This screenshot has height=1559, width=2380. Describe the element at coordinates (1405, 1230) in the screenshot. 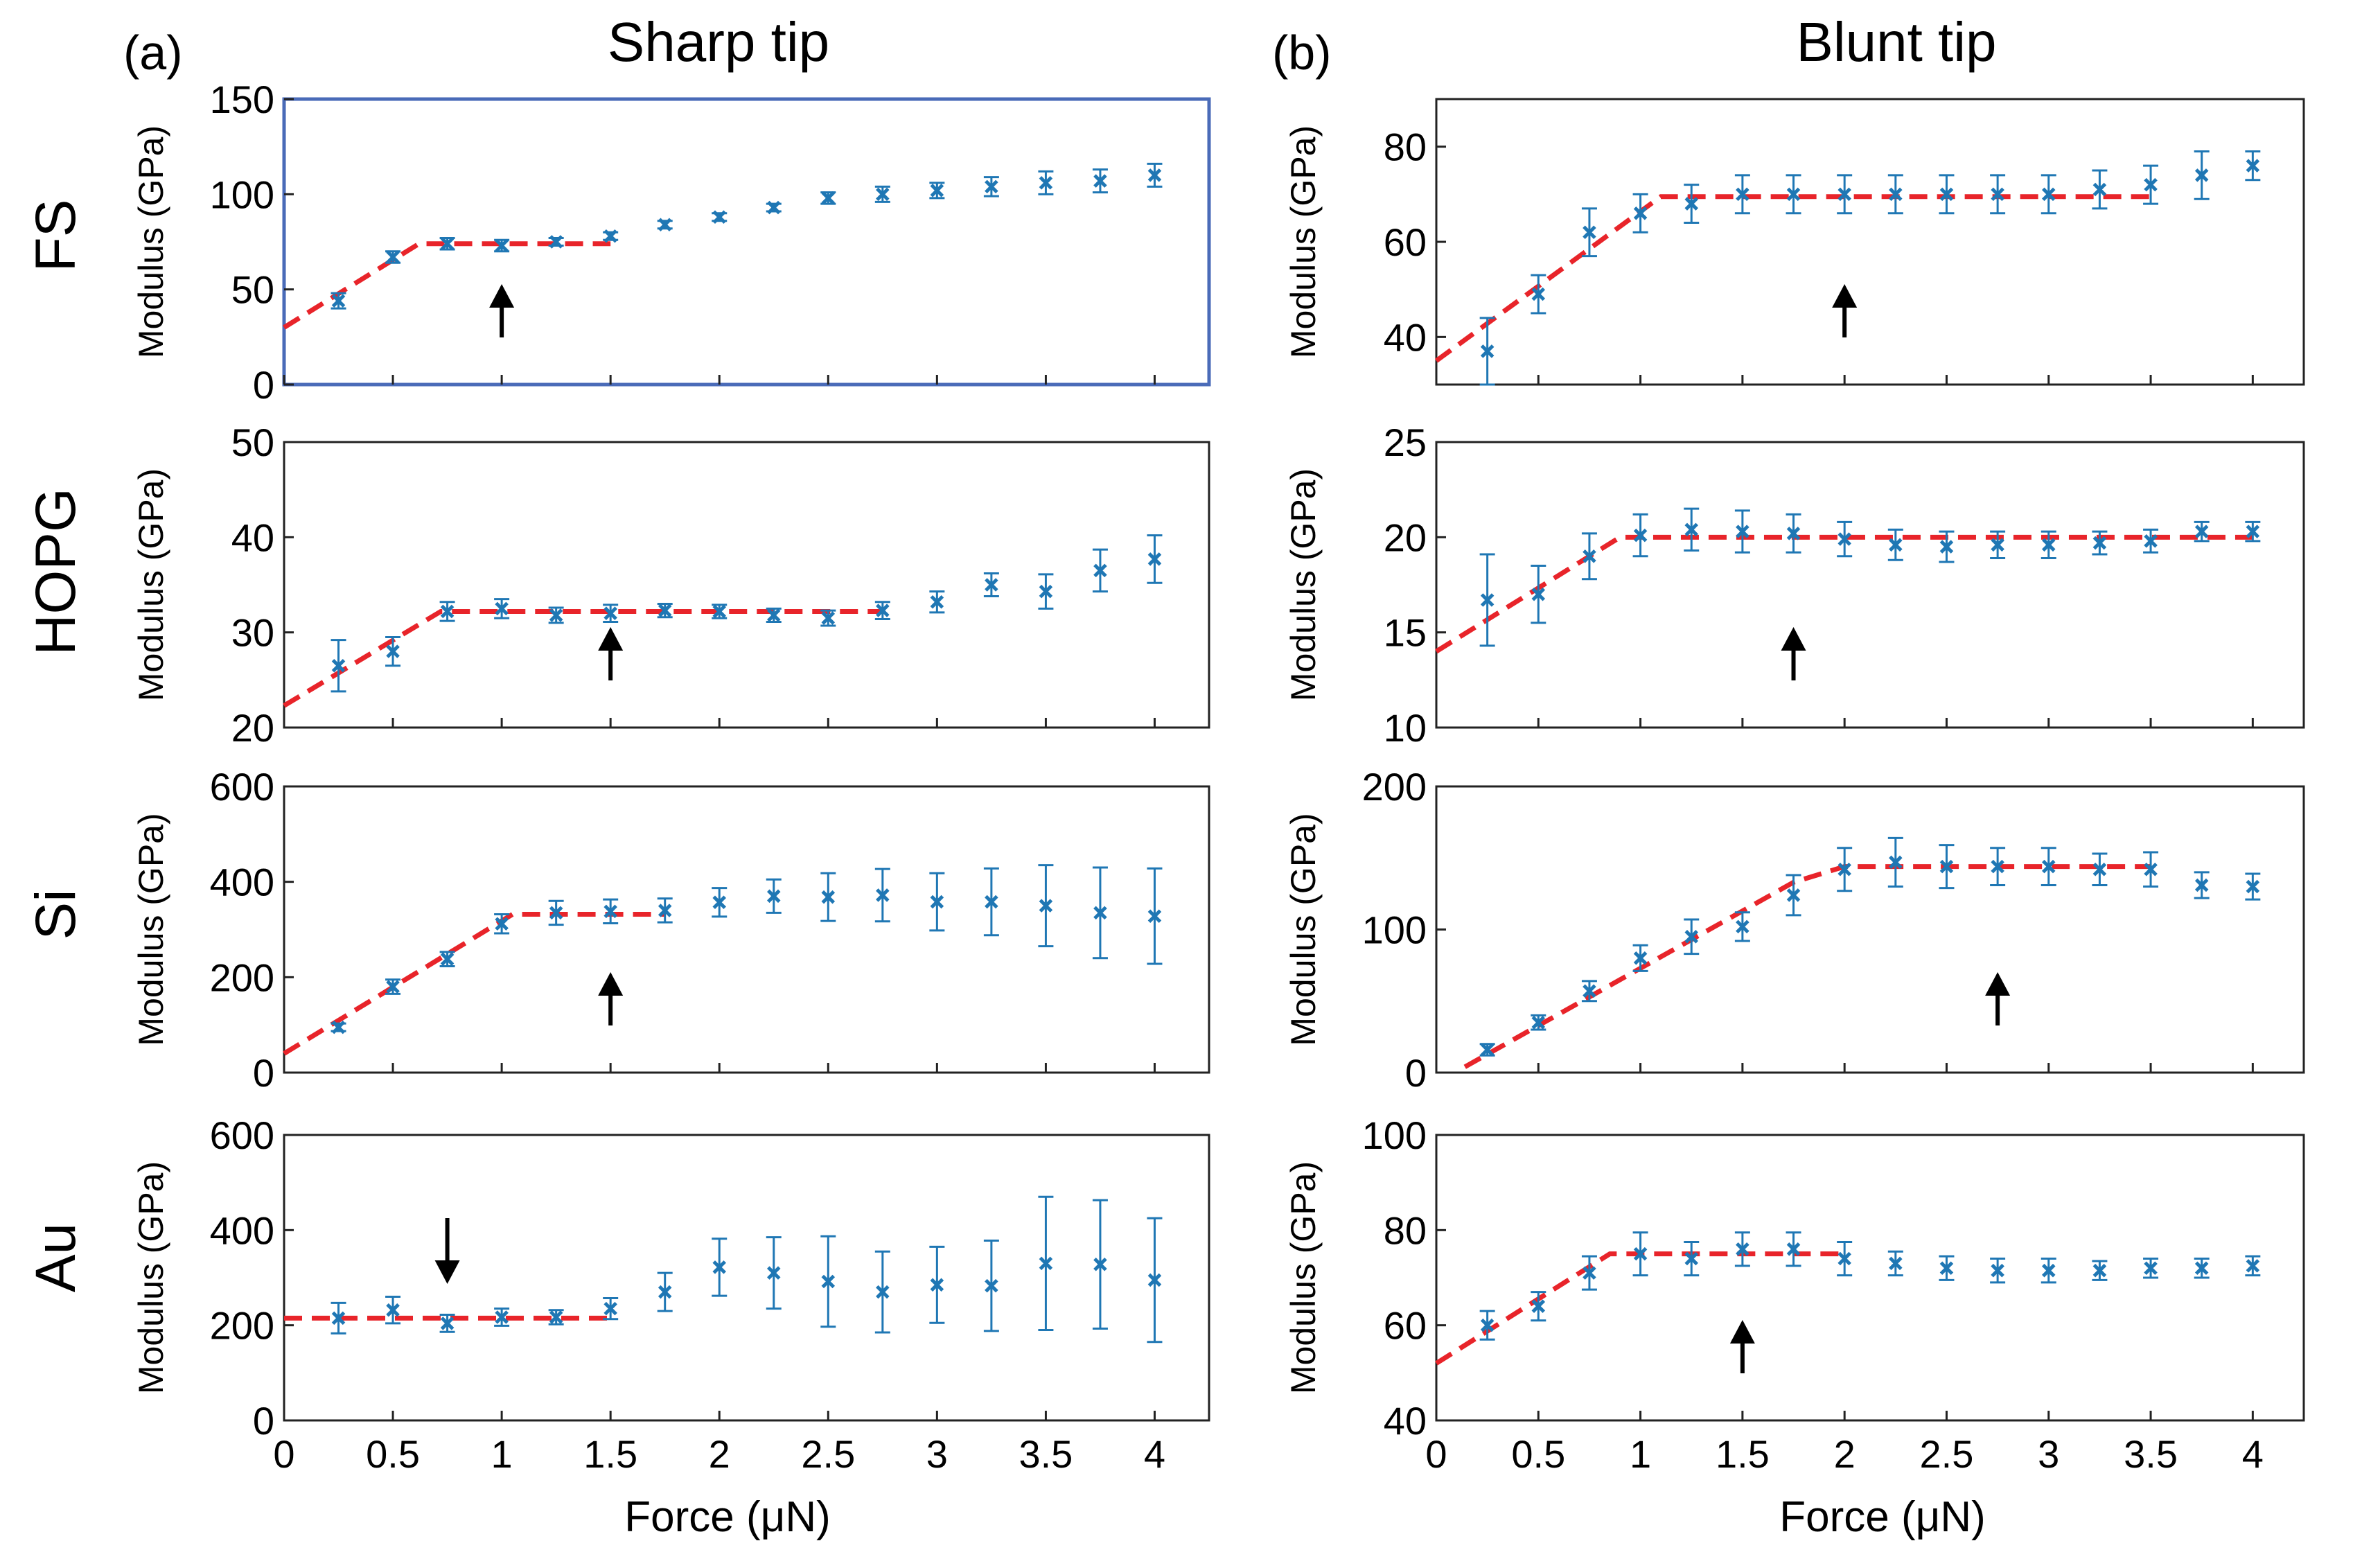

I see `y-tick-label: 80` at that location.